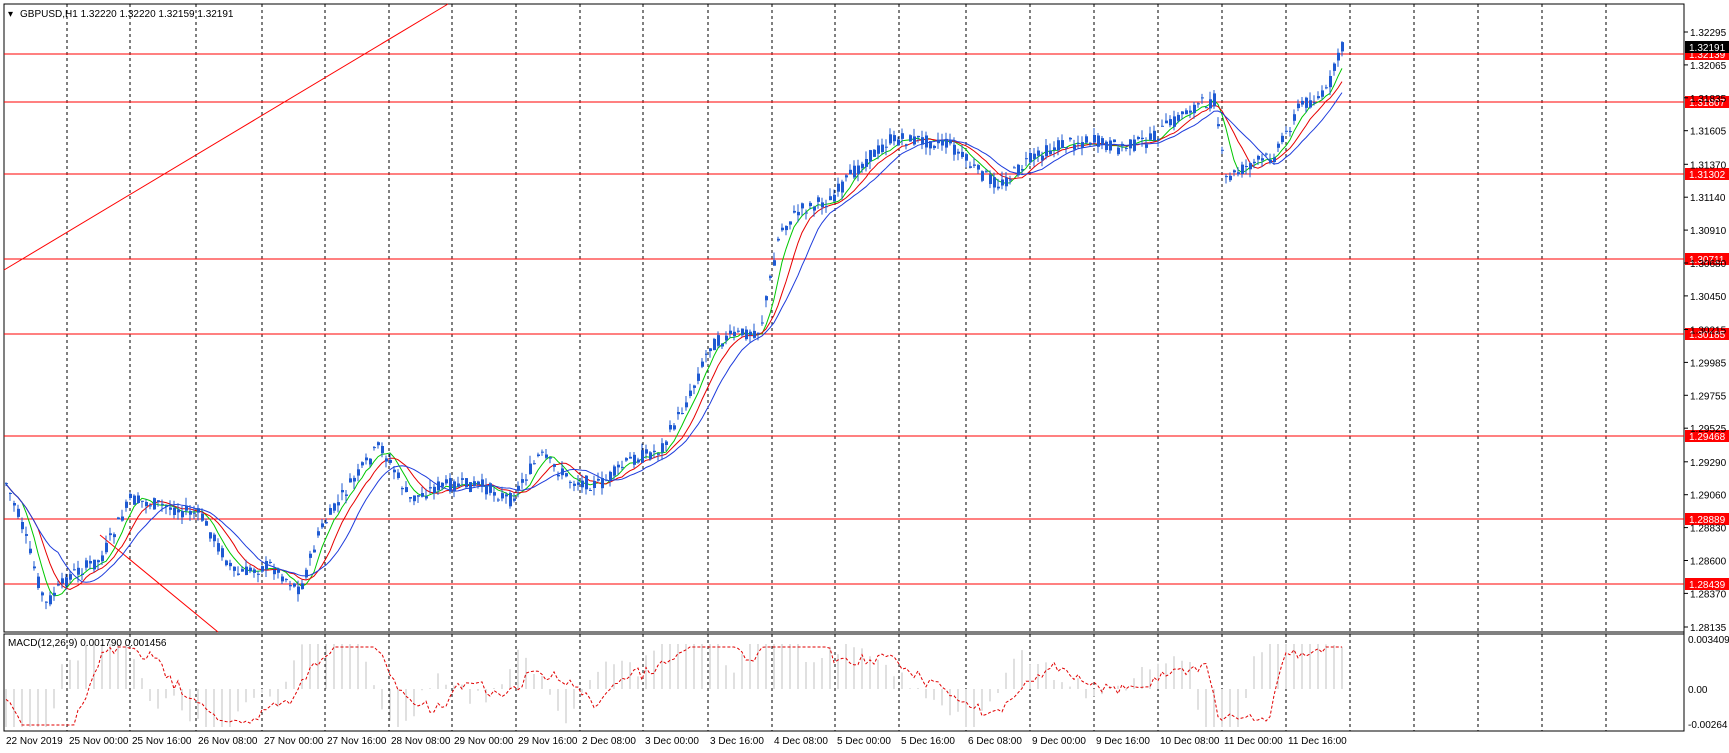 This screenshot has height=753, width=1729. Describe the element at coordinates (674, 685) in the screenshot. I see `macd-indicator` at that location.